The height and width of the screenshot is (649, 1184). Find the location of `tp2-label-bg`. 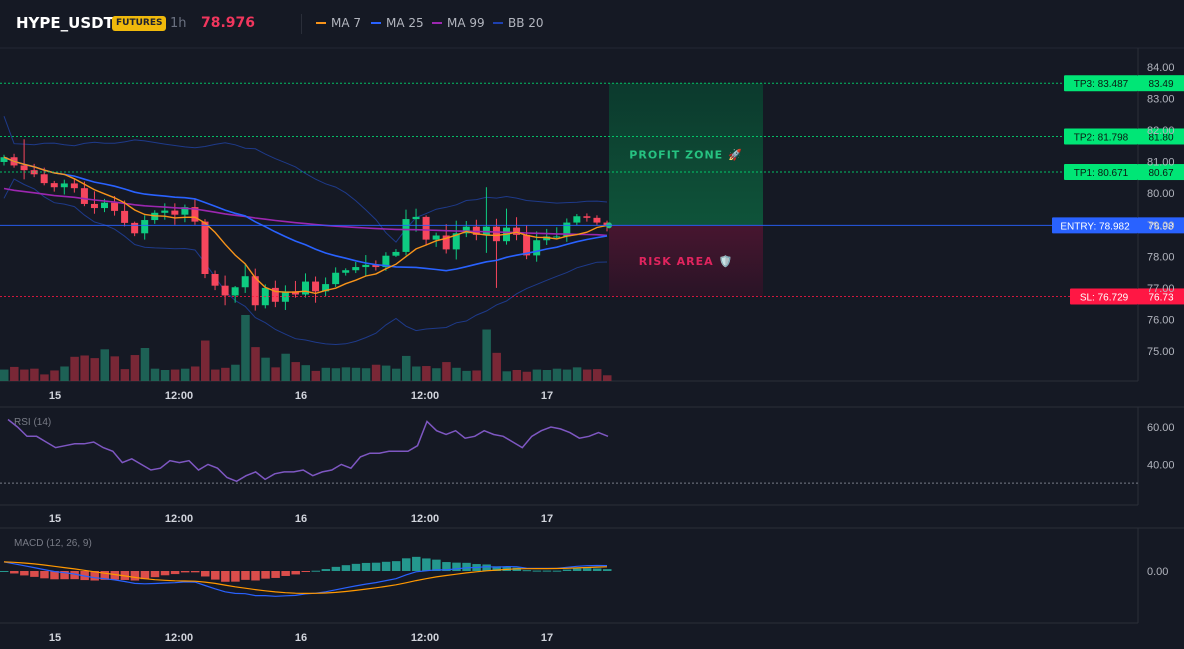

tp2-label-bg is located at coordinates (1101, 136).